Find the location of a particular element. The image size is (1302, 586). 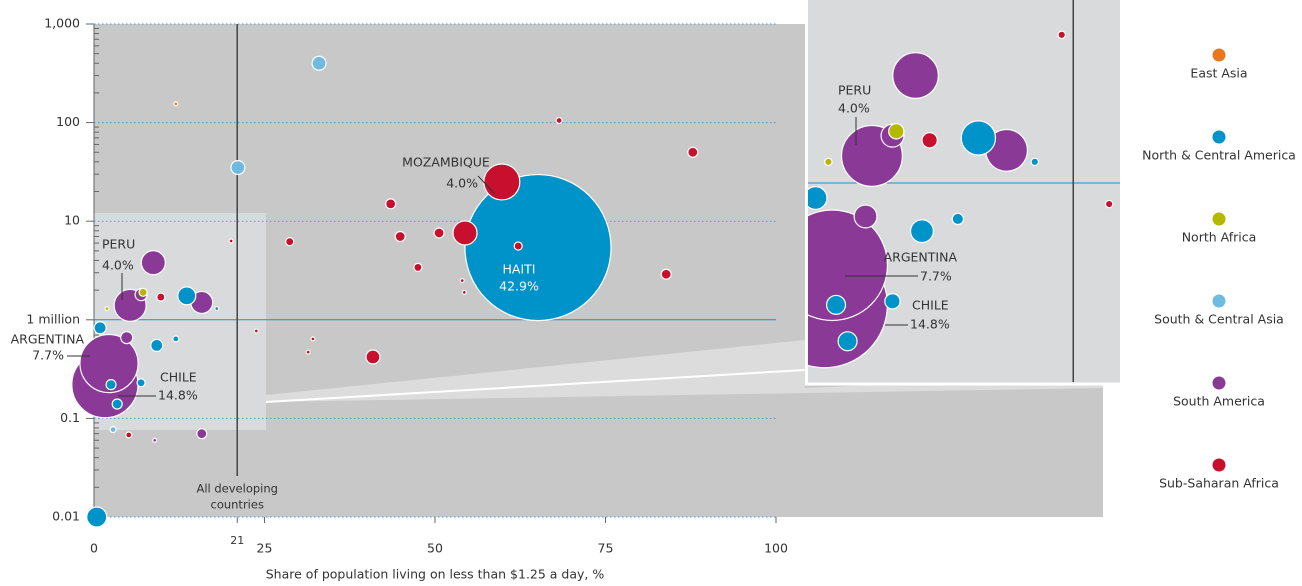

x-tick-label: 100 is located at coordinates (776, 548).